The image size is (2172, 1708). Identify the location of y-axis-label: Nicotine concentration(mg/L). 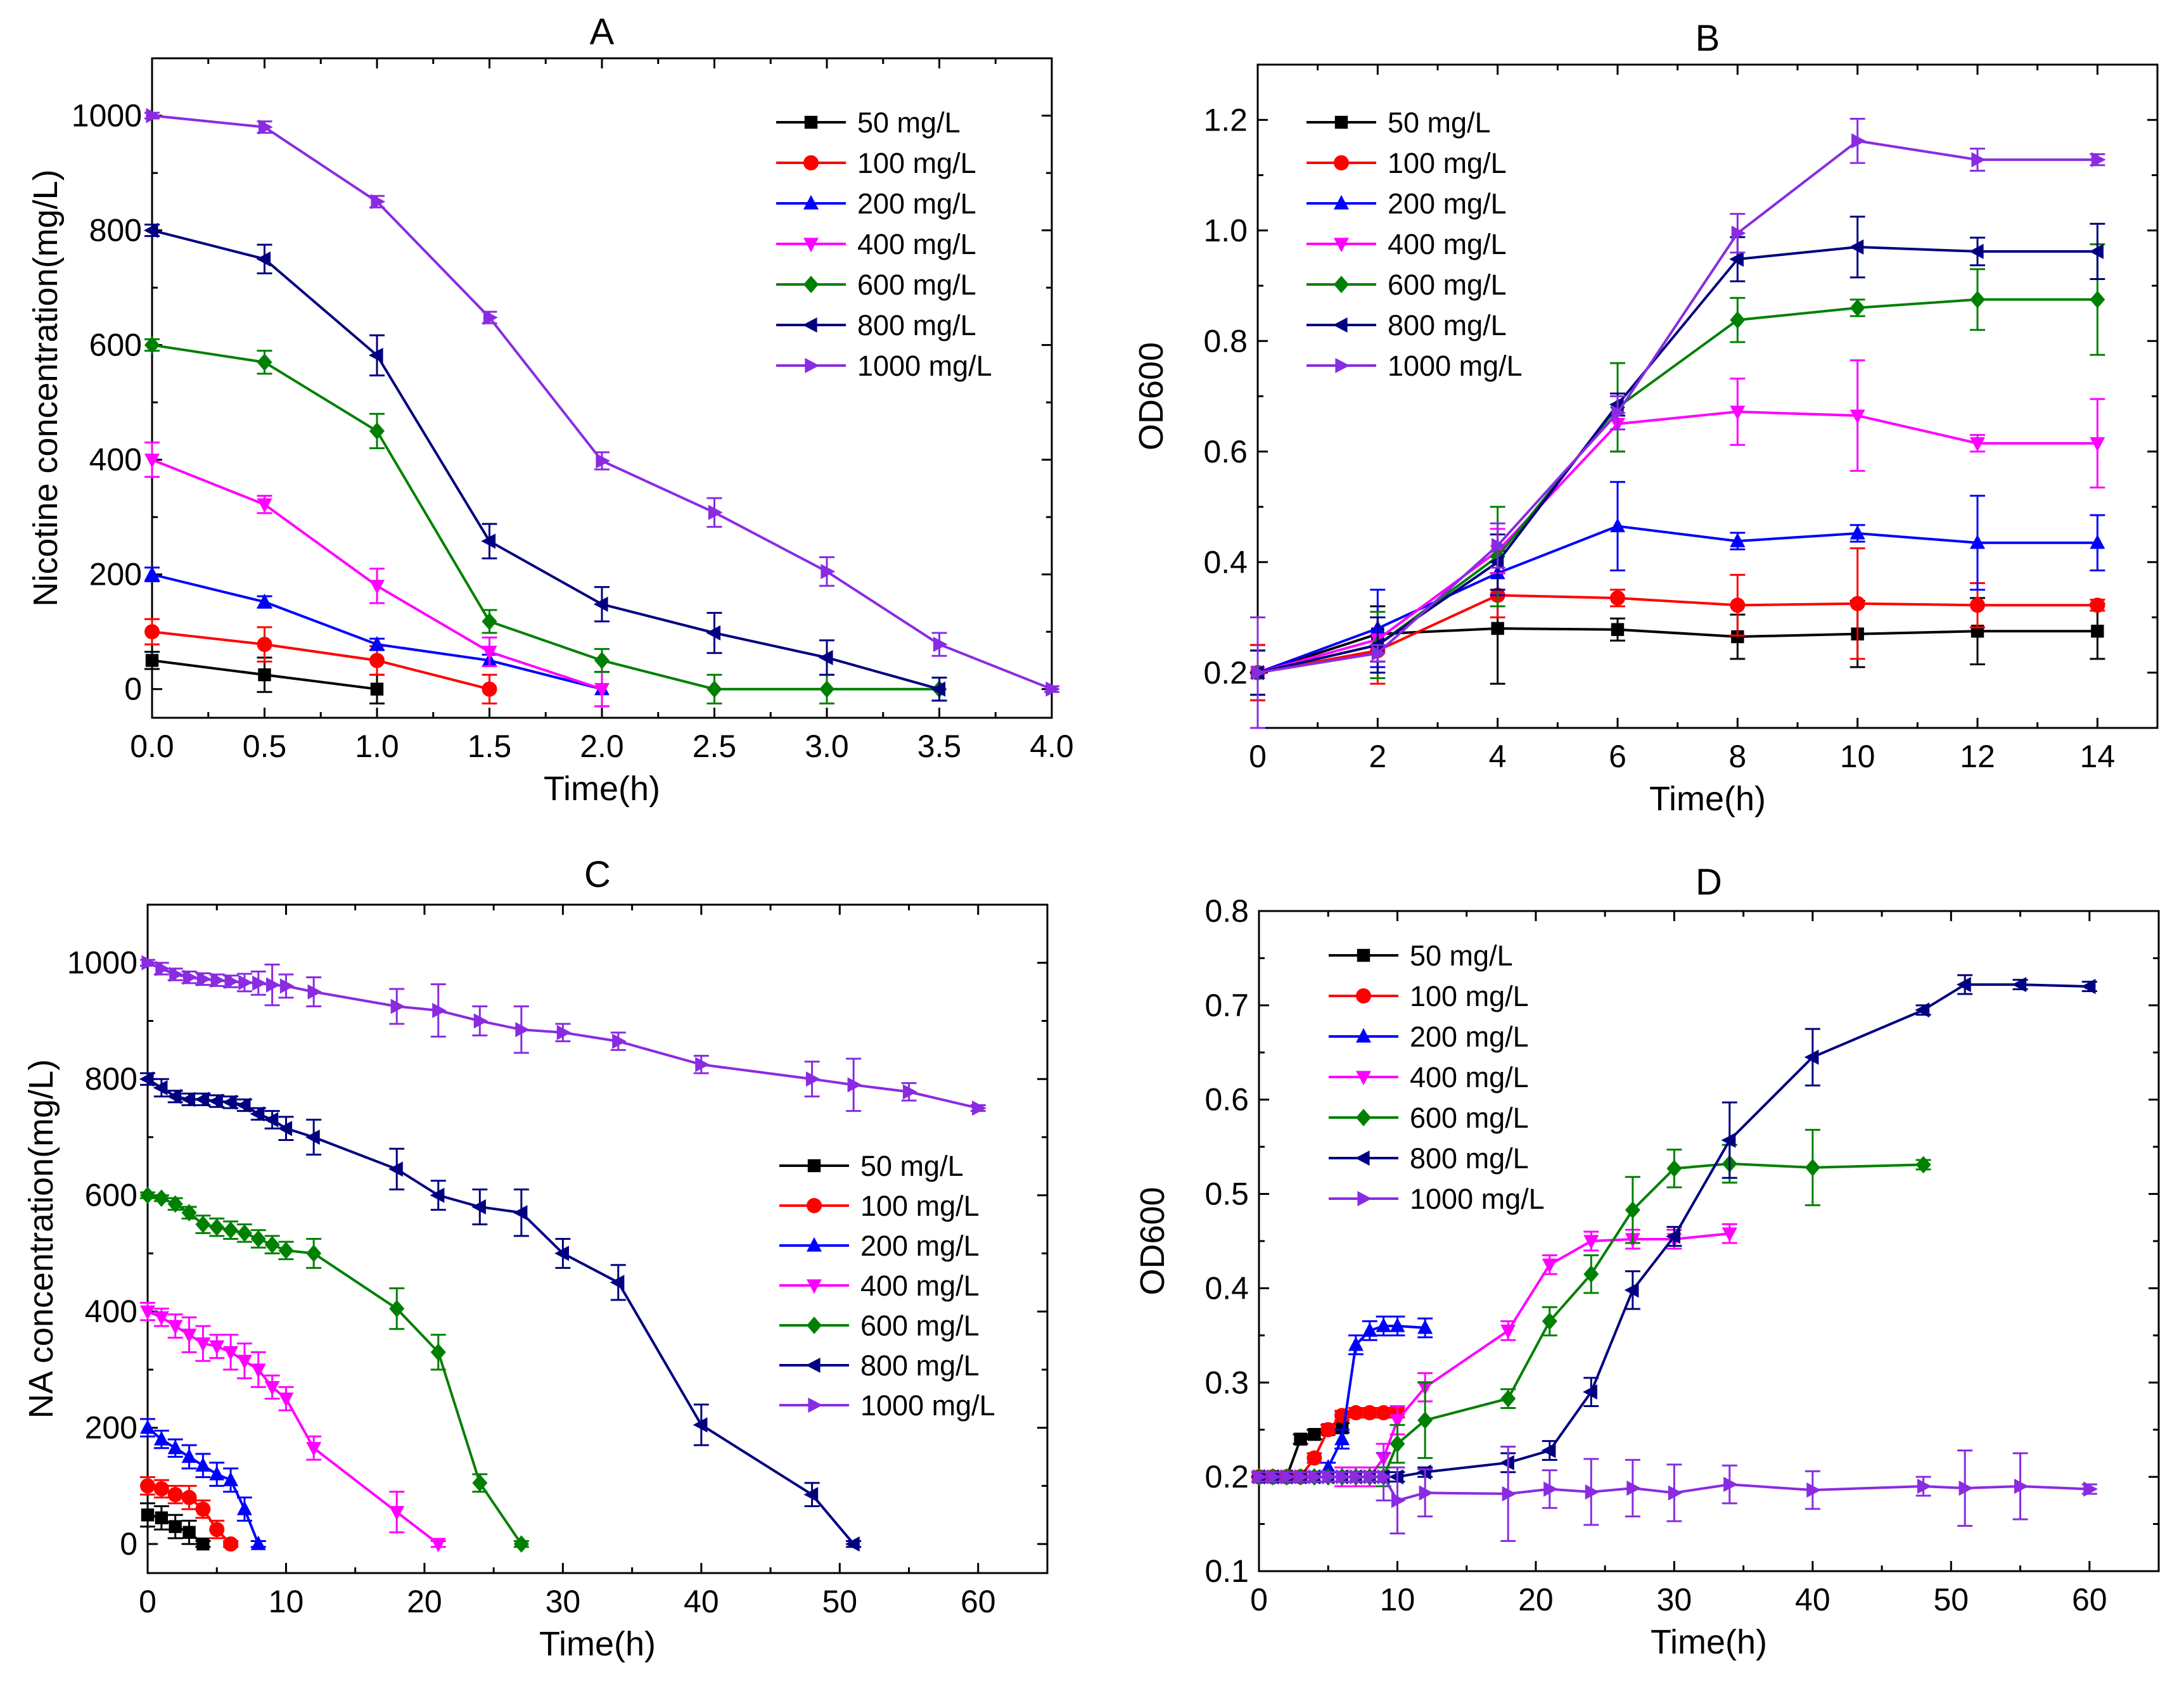
(46, 387).